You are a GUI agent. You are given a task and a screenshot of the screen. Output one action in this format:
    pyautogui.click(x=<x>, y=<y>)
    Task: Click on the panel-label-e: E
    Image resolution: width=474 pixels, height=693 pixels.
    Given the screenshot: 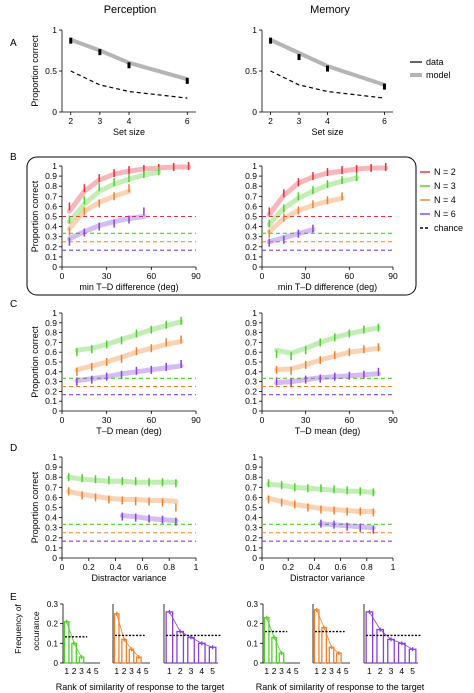 What is the action you would take?
    pyautogui.click(x=13, y=597)
    